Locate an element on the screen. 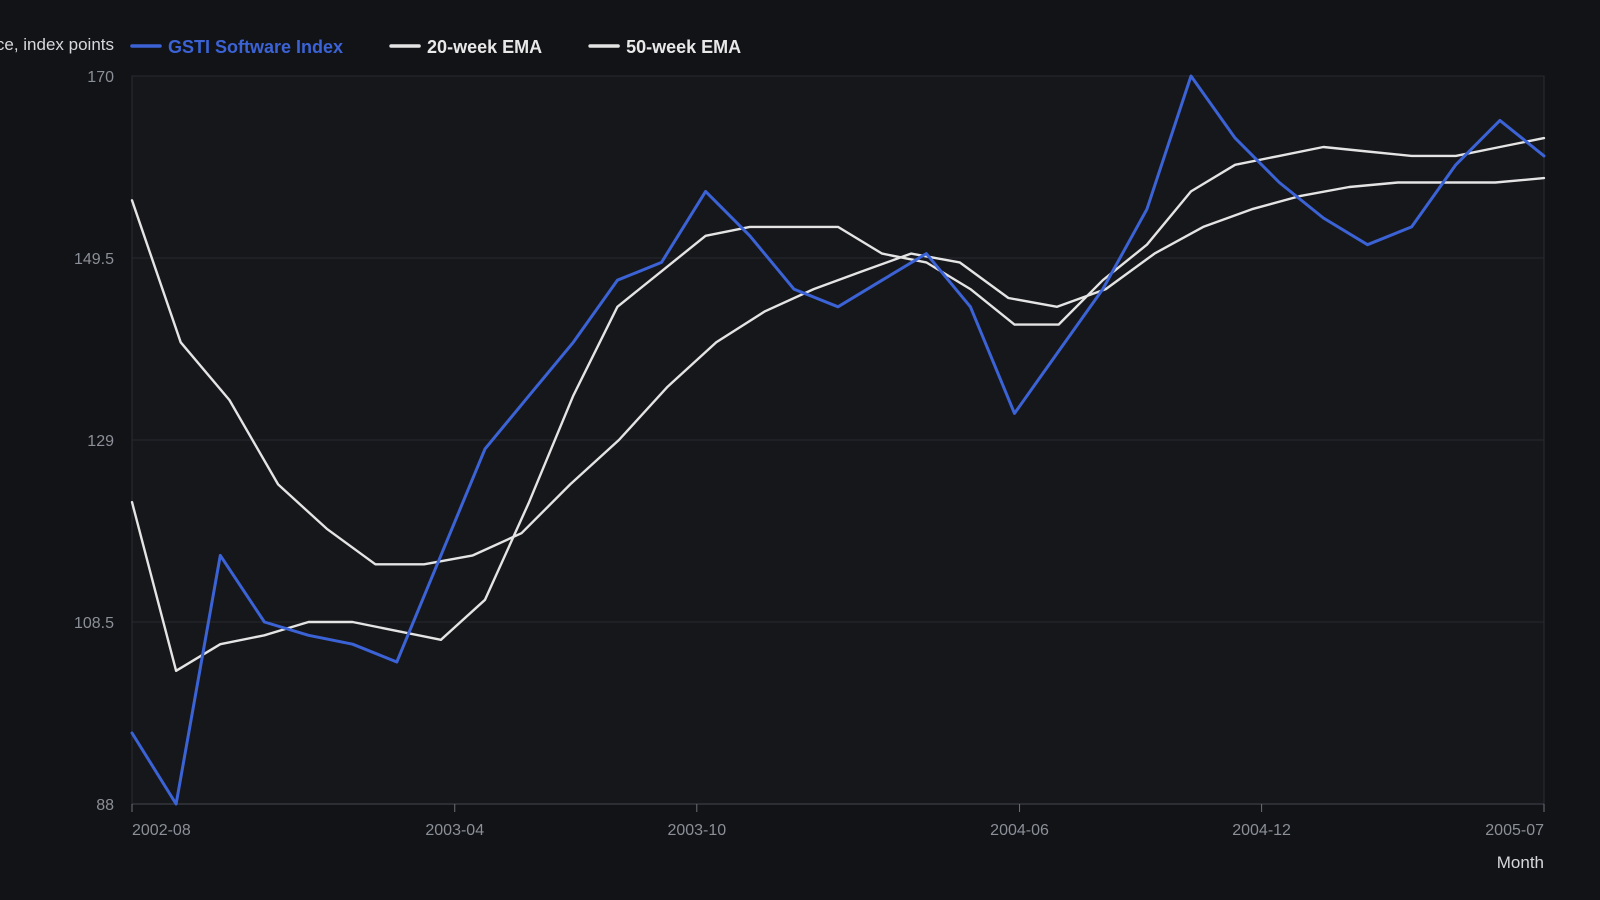 Image resolution: width=1600 pixels, height=900 pixels. x-tick-label: 2005-07 is located at coordinates (1514, 830).